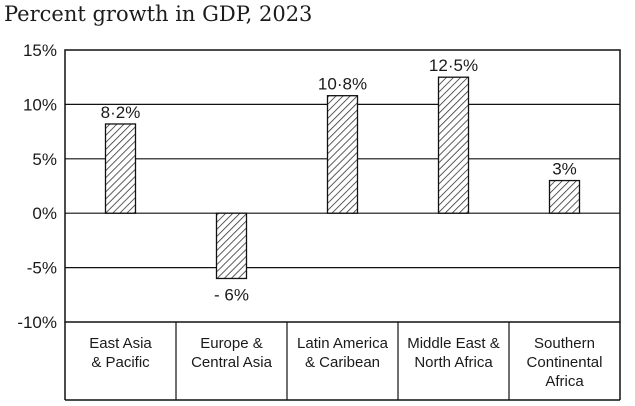 The width and height of the screenshot is (635, 406). I want to click on category-label-line: Europe &, so click(231, 343).